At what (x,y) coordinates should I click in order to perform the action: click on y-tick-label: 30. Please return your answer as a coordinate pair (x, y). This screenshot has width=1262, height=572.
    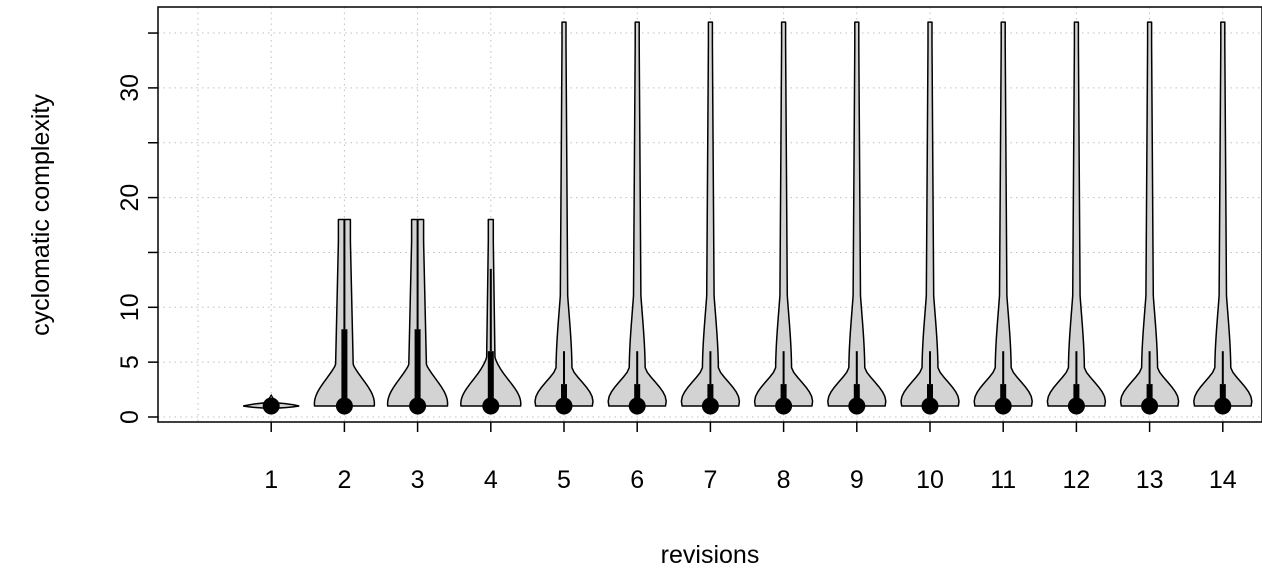
    Looking at the image, I should click on (130, 88).